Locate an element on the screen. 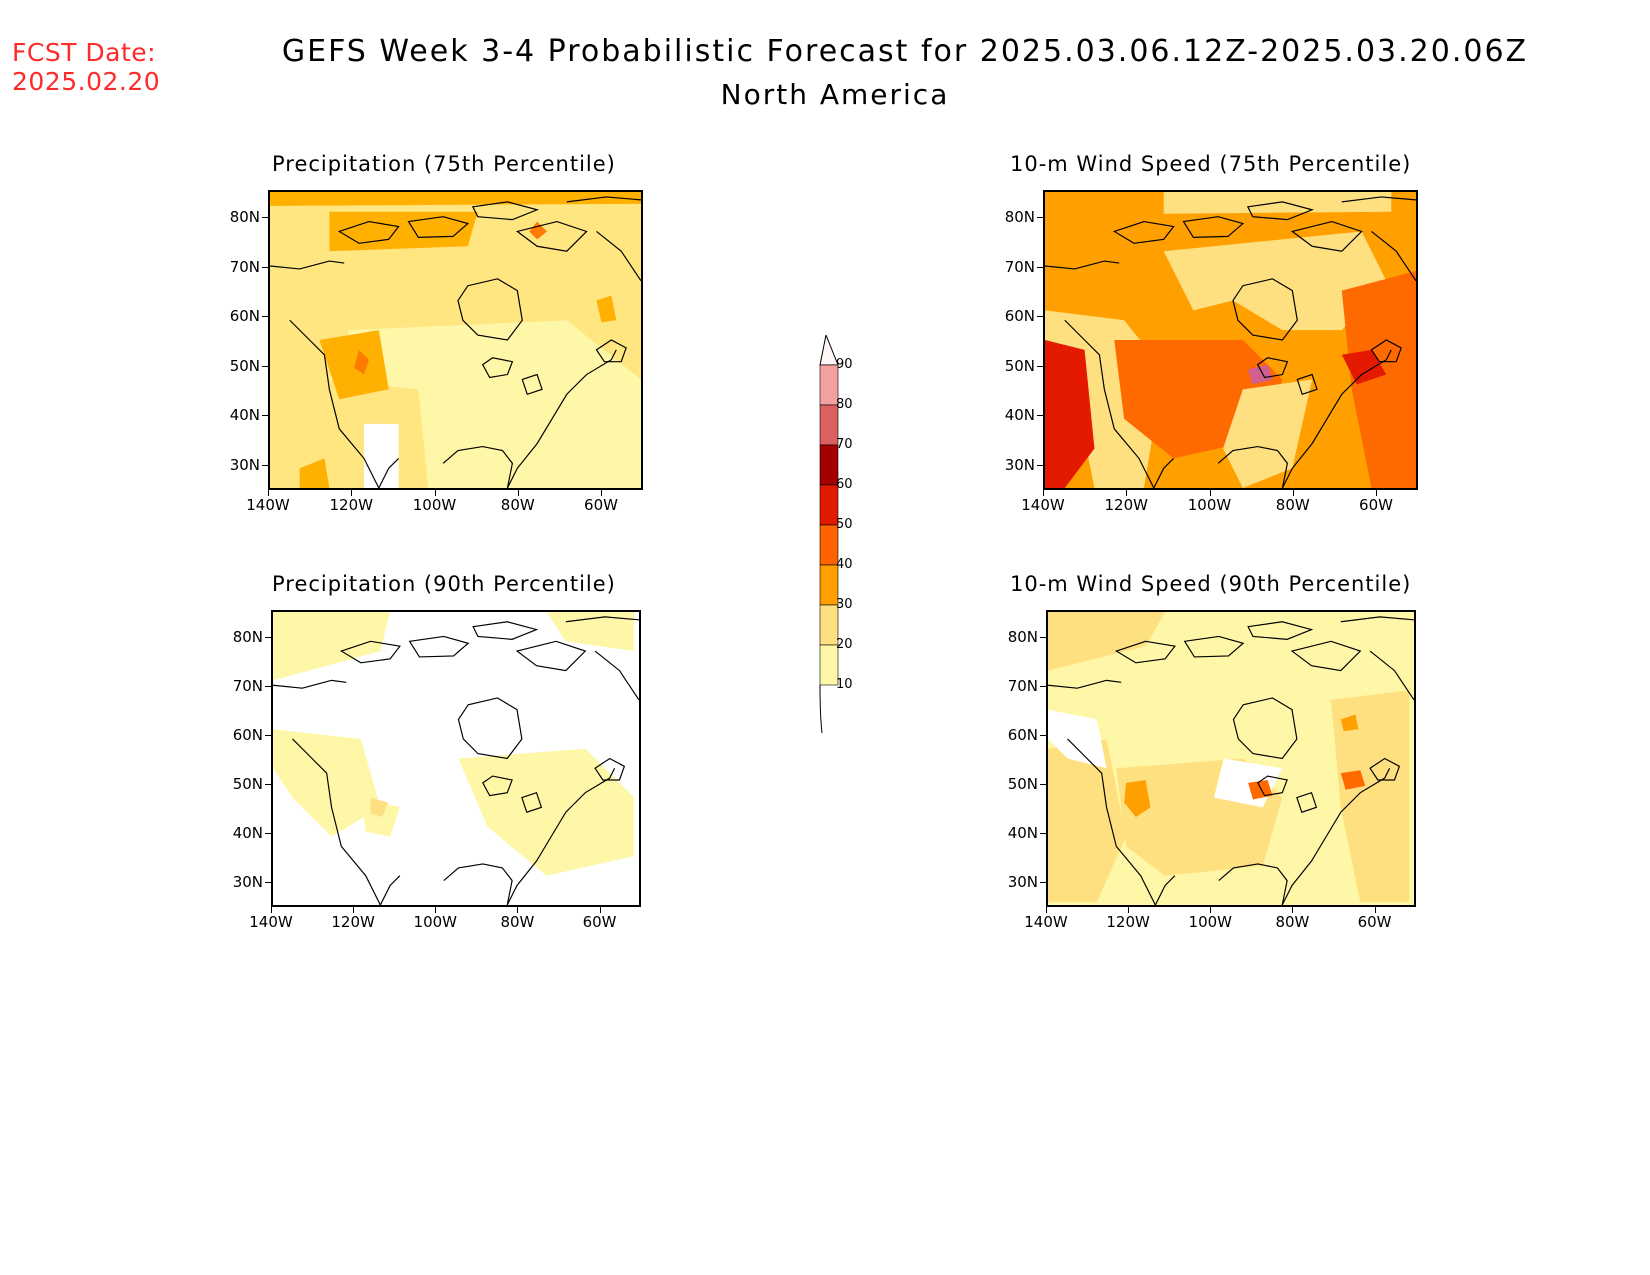  colorbar-label: 90 is located at coordinates (844, 364).